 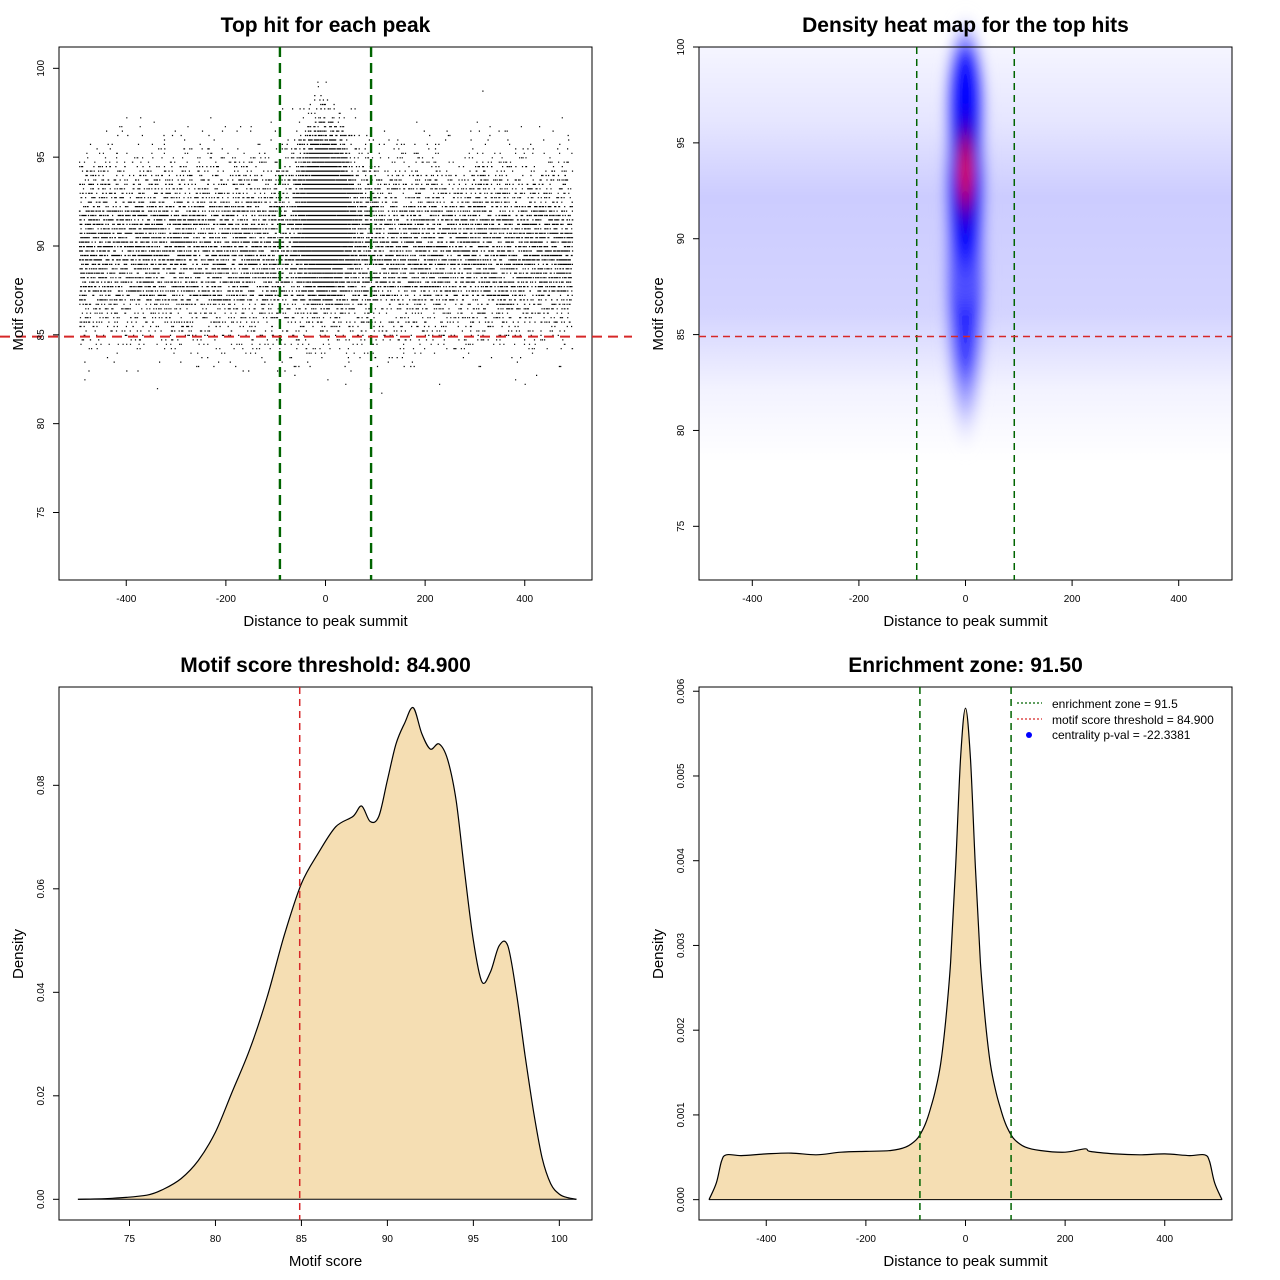 What do you see at coordinates (41, 785) in the screenshot?
I see `y-tick-label: 0.08` at bounding box center [41, 785].